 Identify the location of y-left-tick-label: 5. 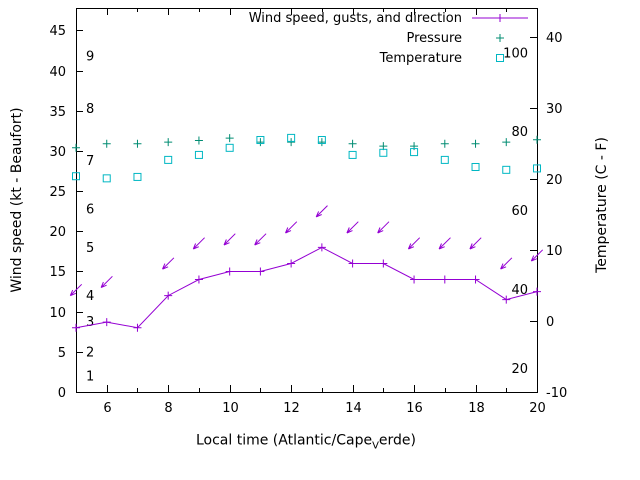
(62, 353).